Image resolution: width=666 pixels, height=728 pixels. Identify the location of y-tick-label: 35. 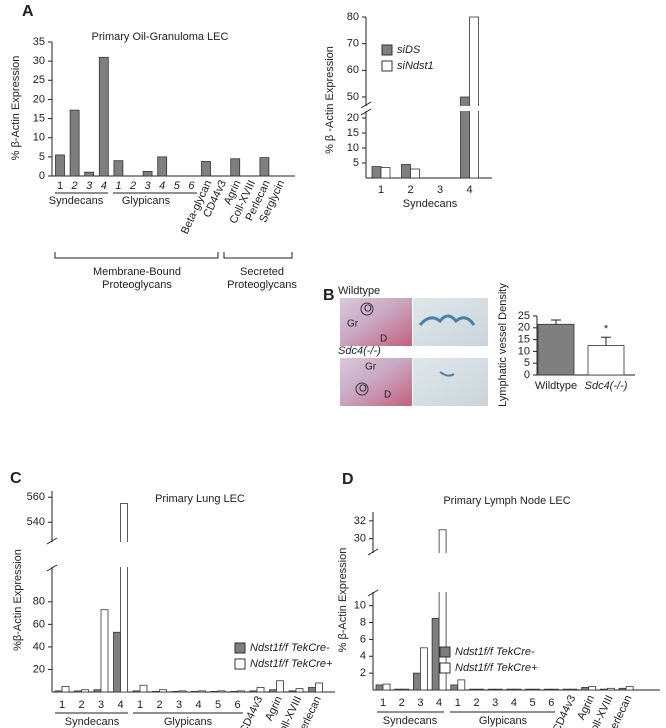
(39, 42).